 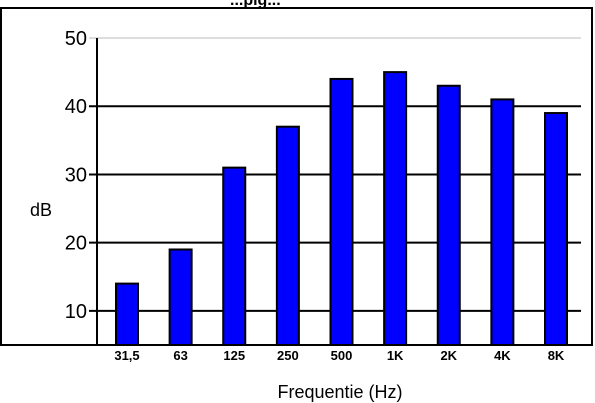 I want to click on x-tick-label: 500, so click(x=342, y=355).